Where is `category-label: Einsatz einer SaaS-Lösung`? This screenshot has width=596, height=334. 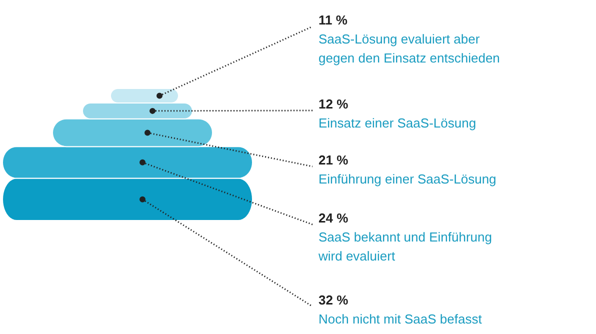 category-label: Einsatz einer SaaS-Lösung is located at coordinates (397, 123).